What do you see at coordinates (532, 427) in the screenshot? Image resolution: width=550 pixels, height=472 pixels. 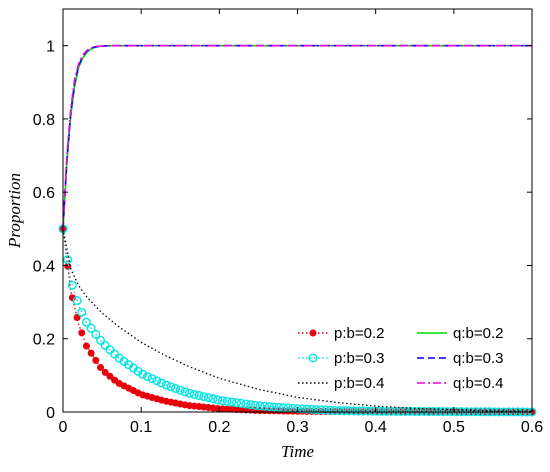 I see `x-tick-label: 0.6` at bounding box center [532, 427].